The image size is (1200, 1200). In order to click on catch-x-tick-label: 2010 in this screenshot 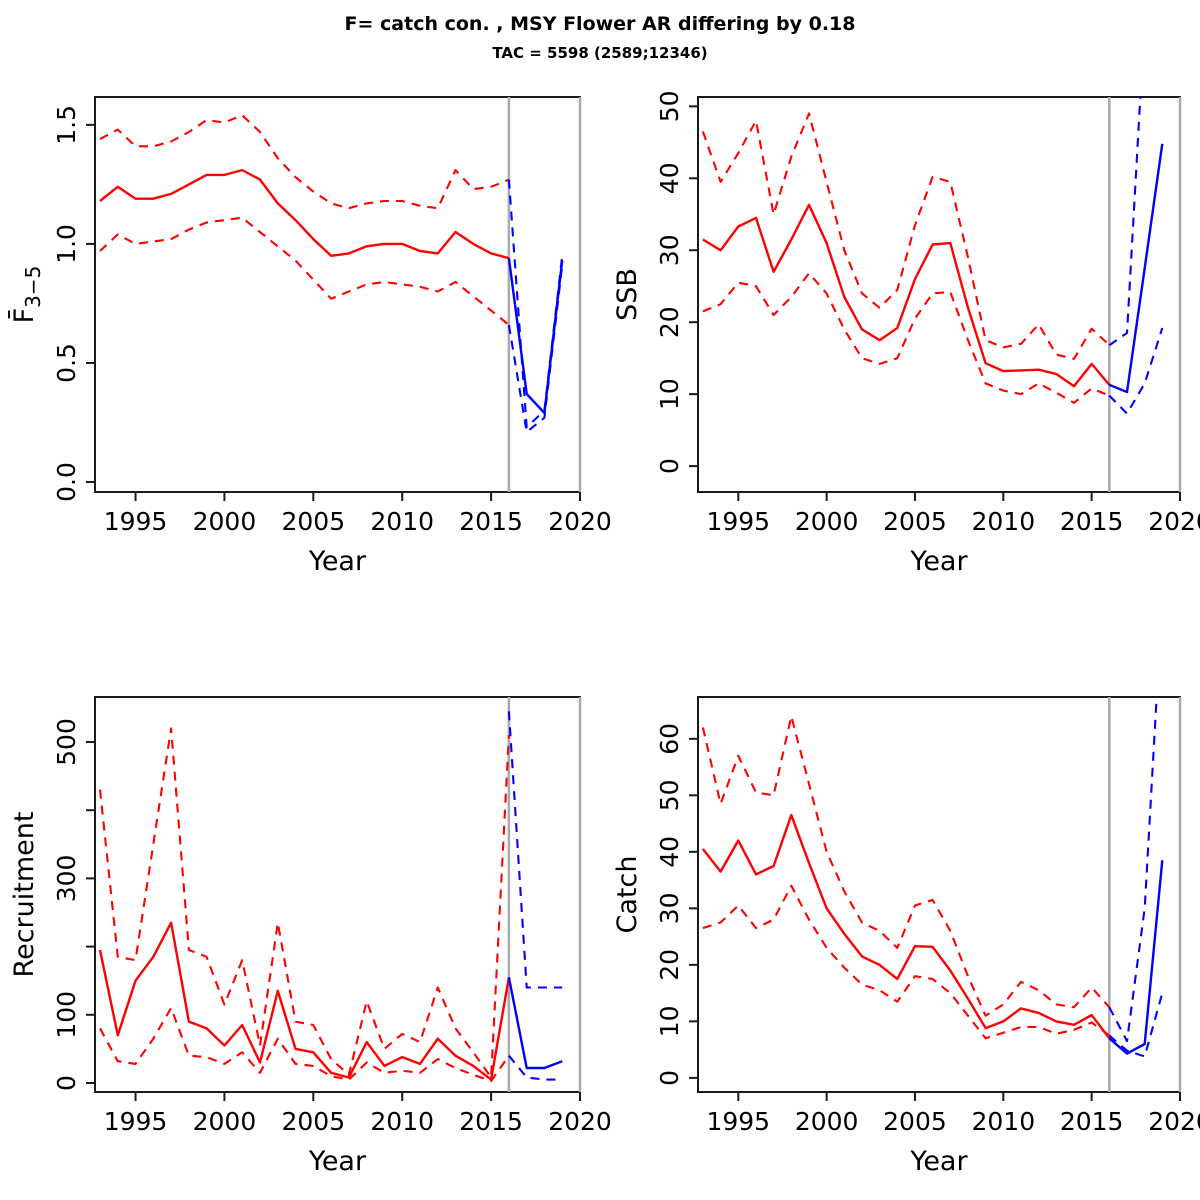, I will do `click(1004, 1121)`.